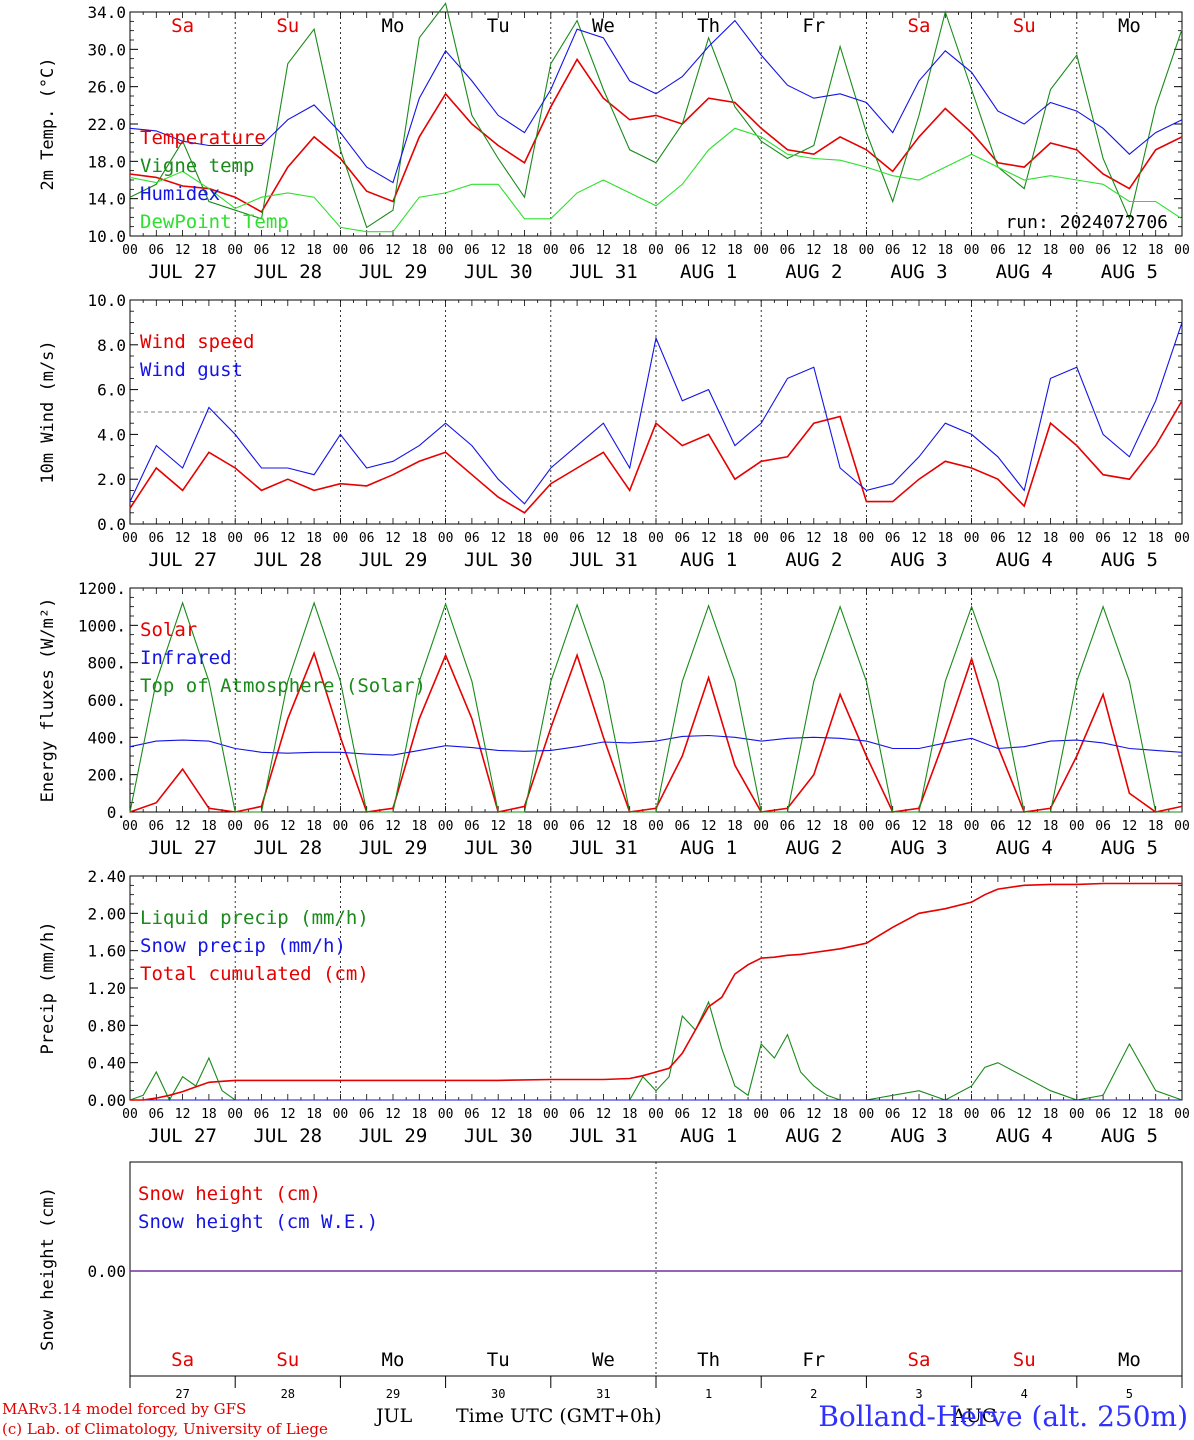 Image resolution: width=1194 pixels, height=1440 pixels. What do you see at coordinates (918, 1394) in the screenshot?
I see `date-number: 3` at bounding box center [918, 1394].